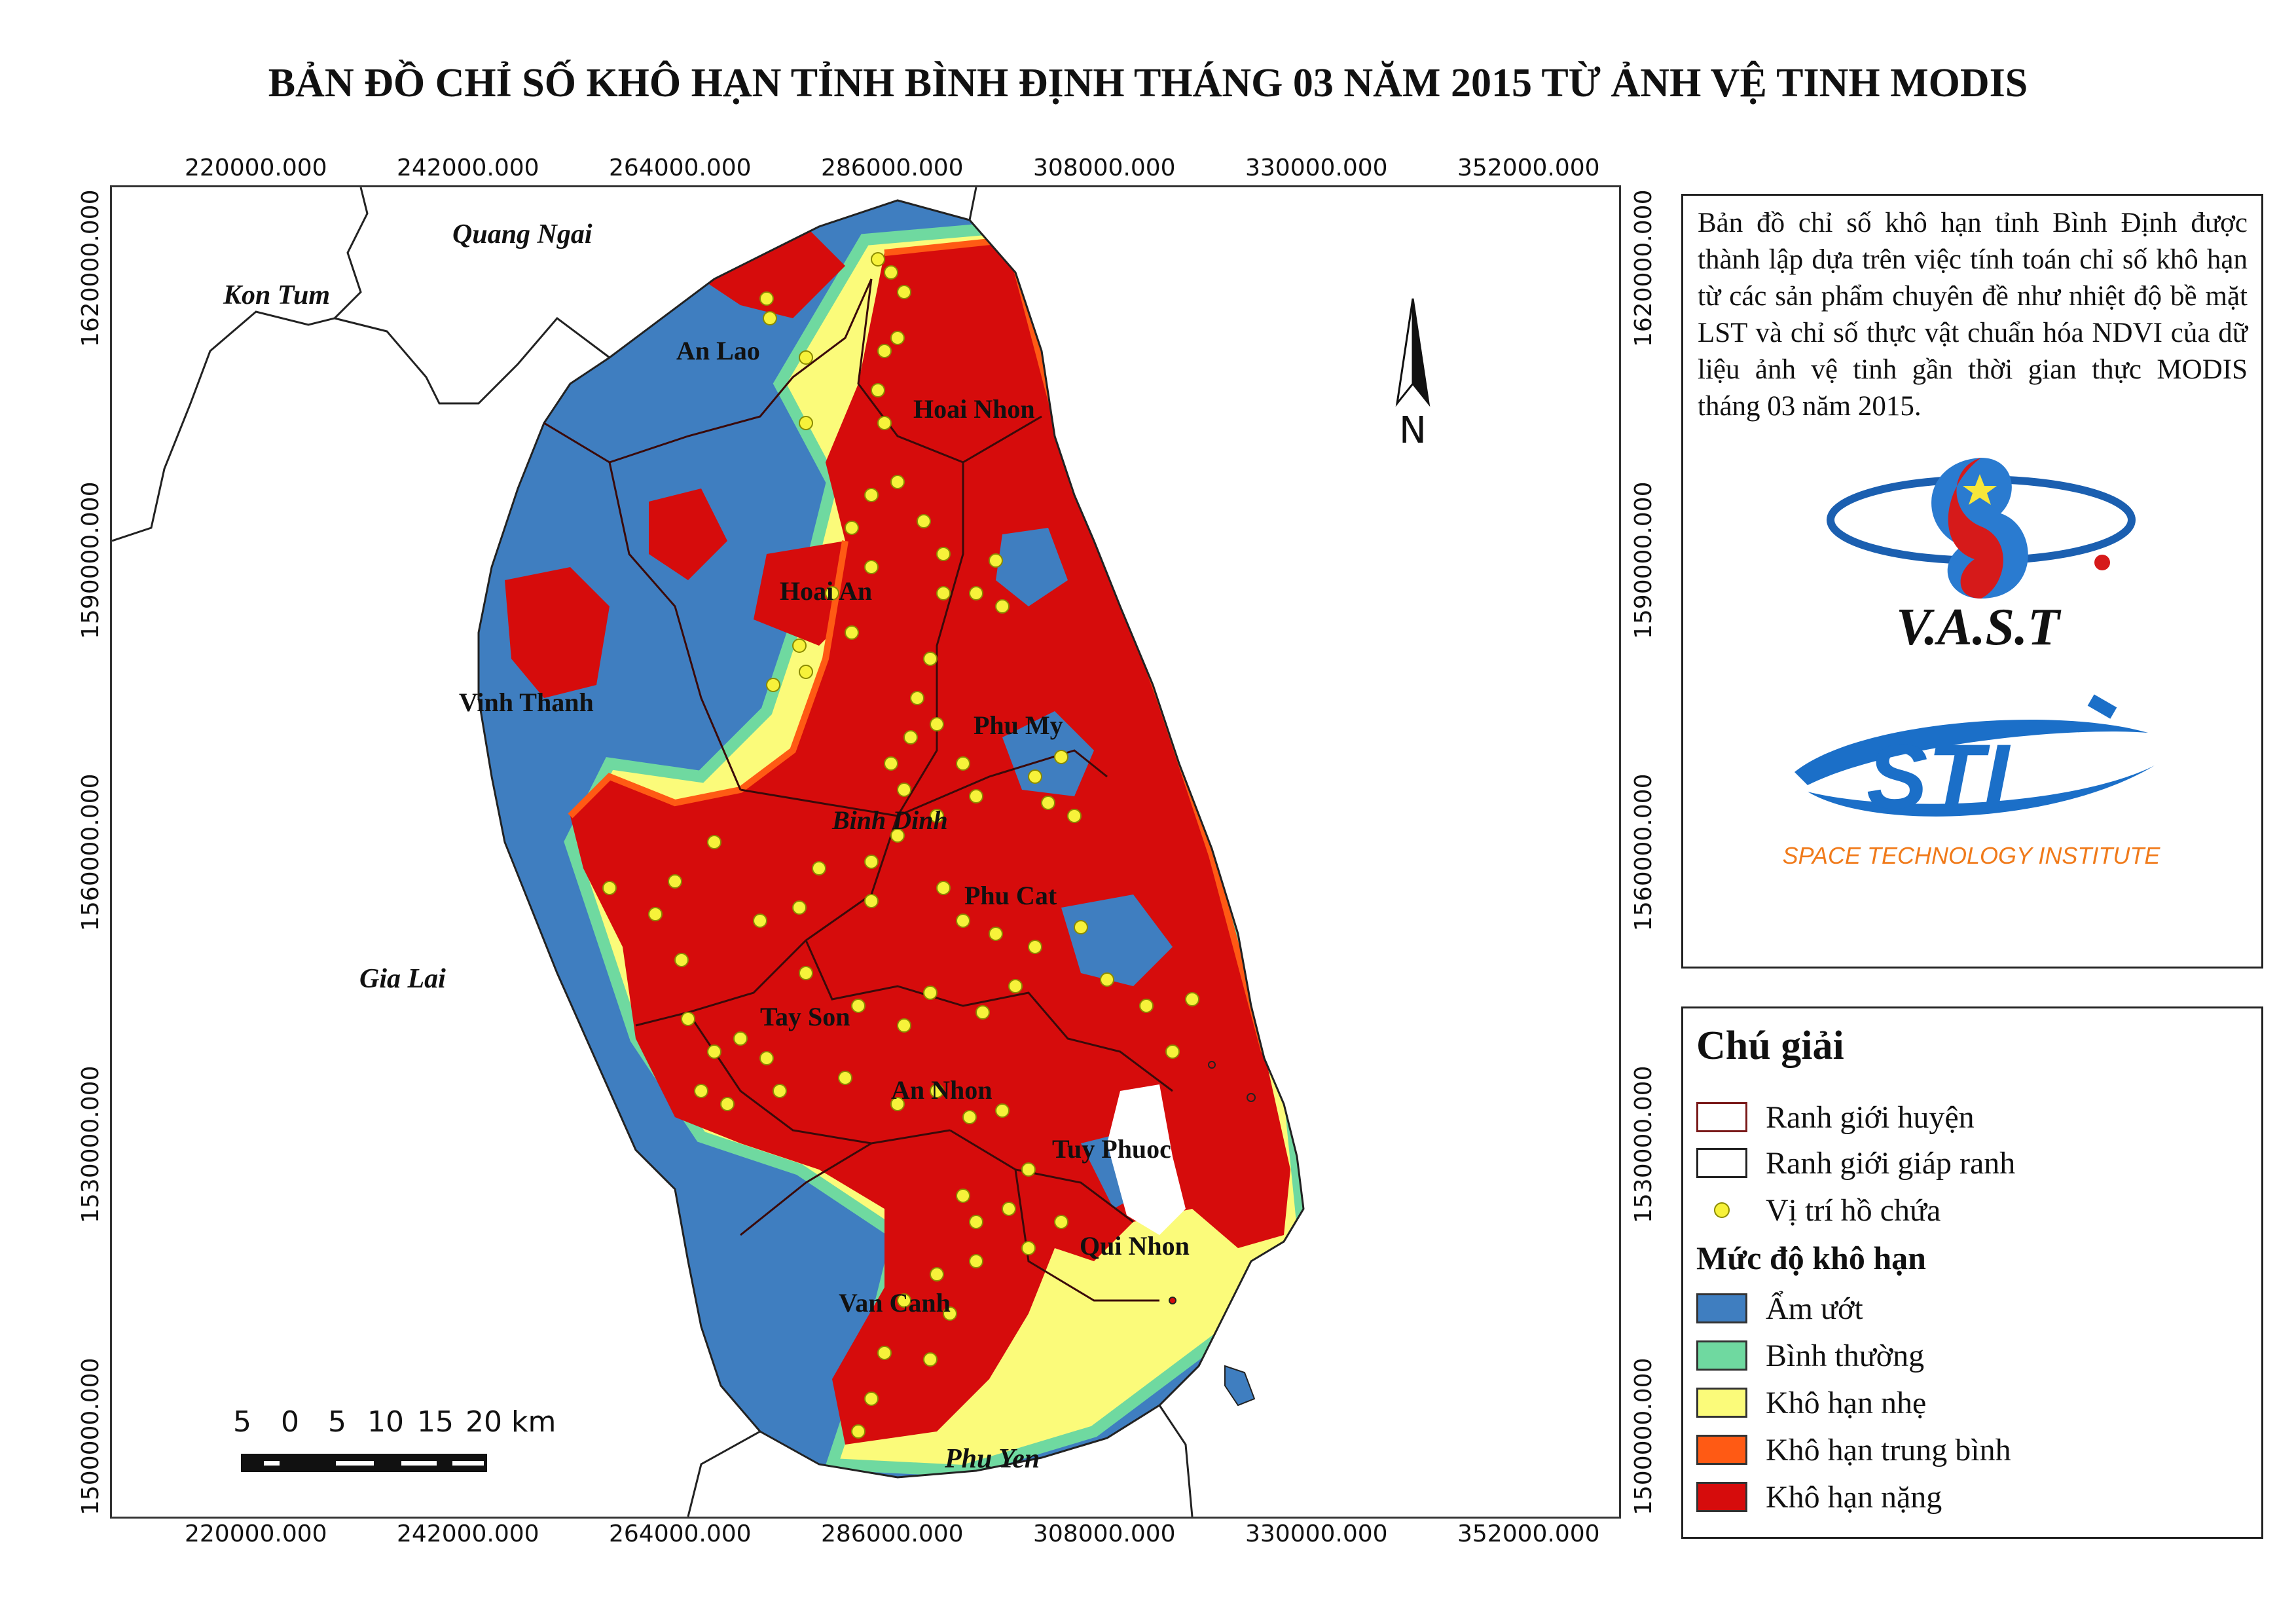  I want to click on legend-item-adjacent-boundary: Ranh giới giáp ranh, so click(1855, 1163).